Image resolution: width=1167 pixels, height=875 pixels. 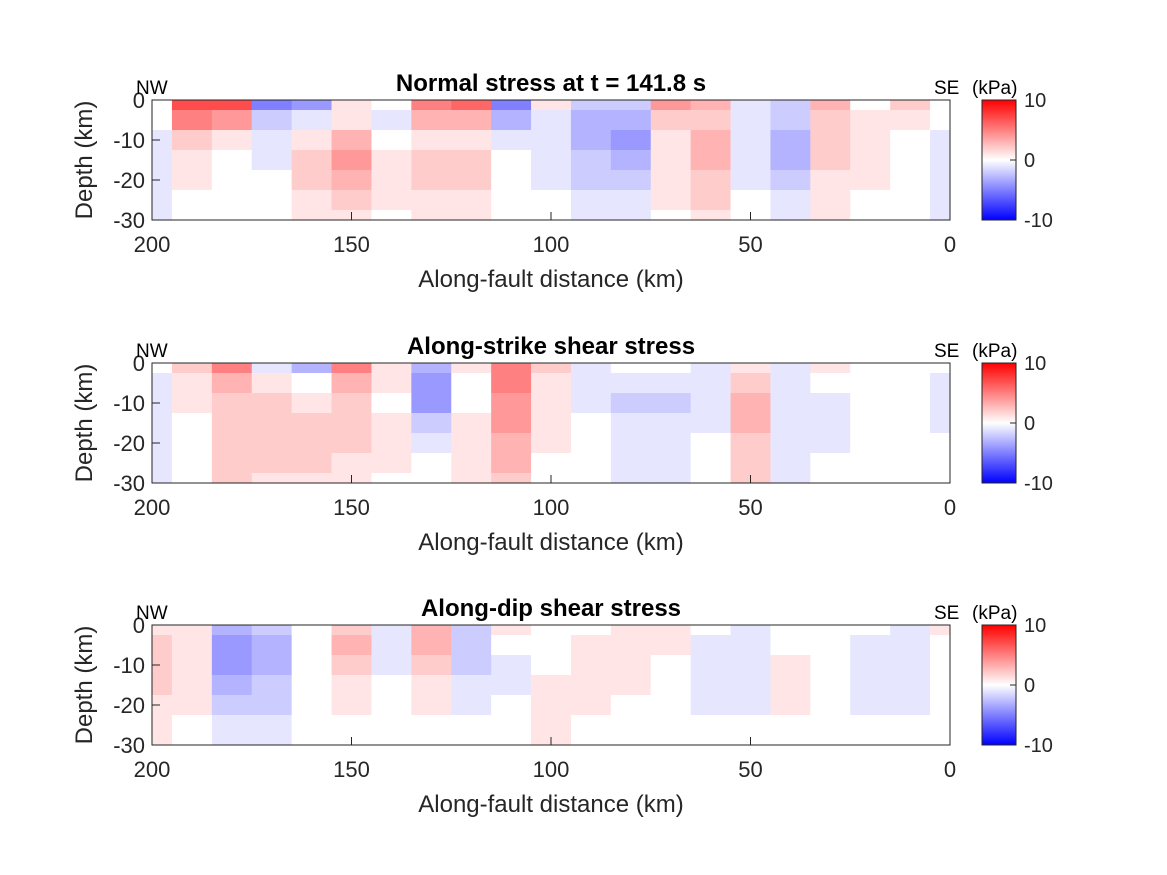 I want to click on x-tick-label: 0, so click(x=950, y=244).